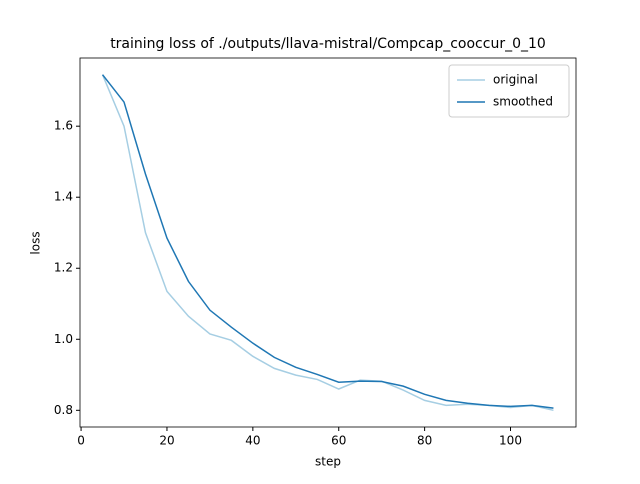 This screenshot has height=484, width=640. Describe the element at coordinates (36, 242) in the screenshot. I see `y-axis-label: loss` at that location.